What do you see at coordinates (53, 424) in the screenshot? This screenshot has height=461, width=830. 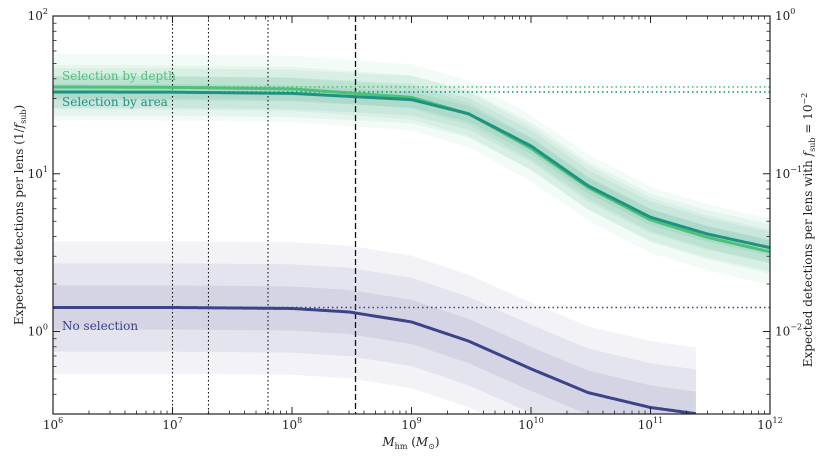 I see `x-tick-label: 10⁶` at bounding box center [53, 424].